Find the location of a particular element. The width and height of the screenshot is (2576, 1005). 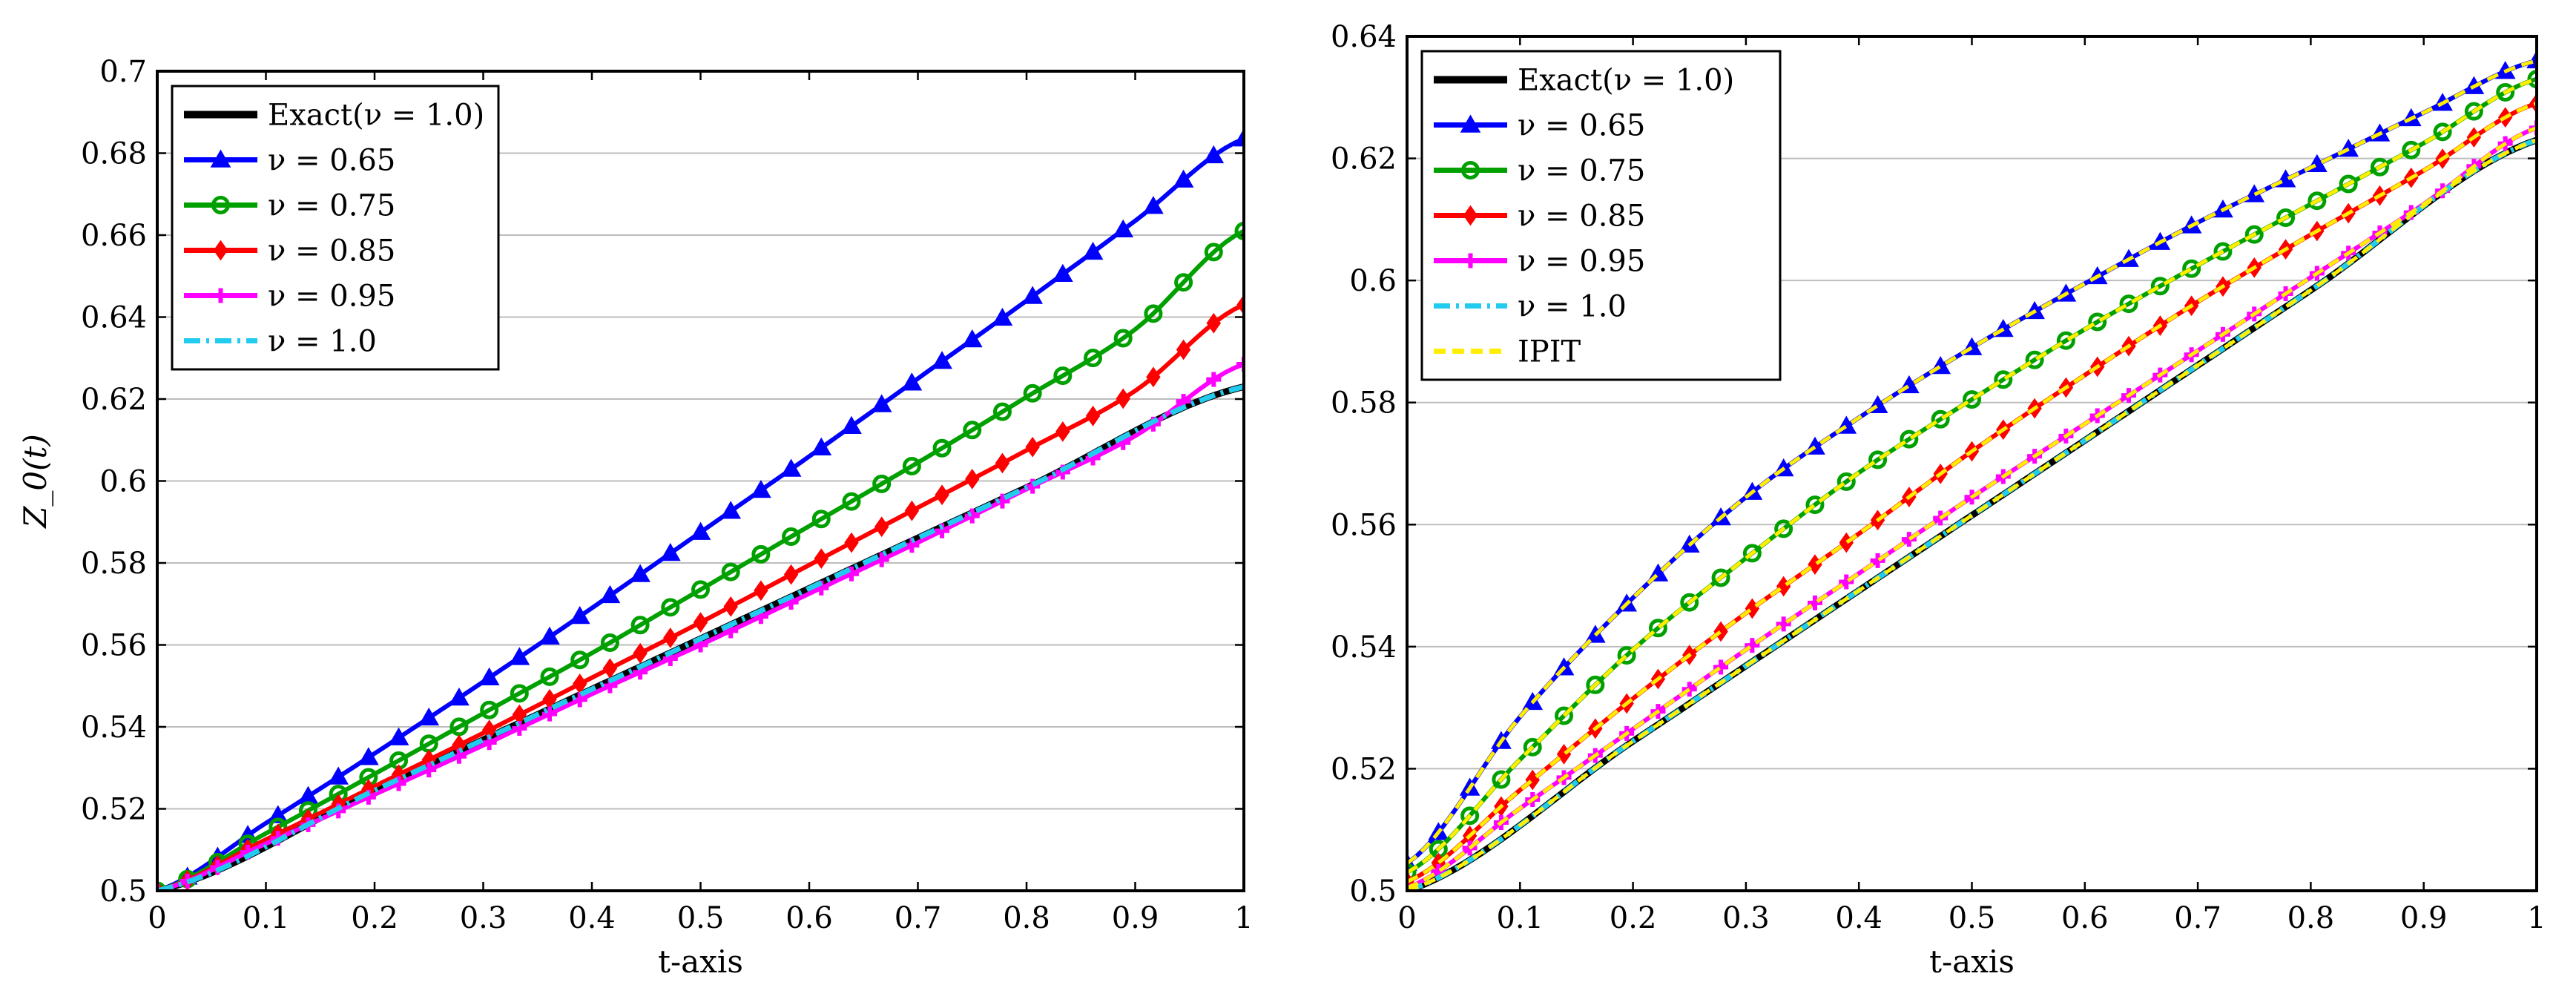

legend-box is located at coordinates (336, 228).